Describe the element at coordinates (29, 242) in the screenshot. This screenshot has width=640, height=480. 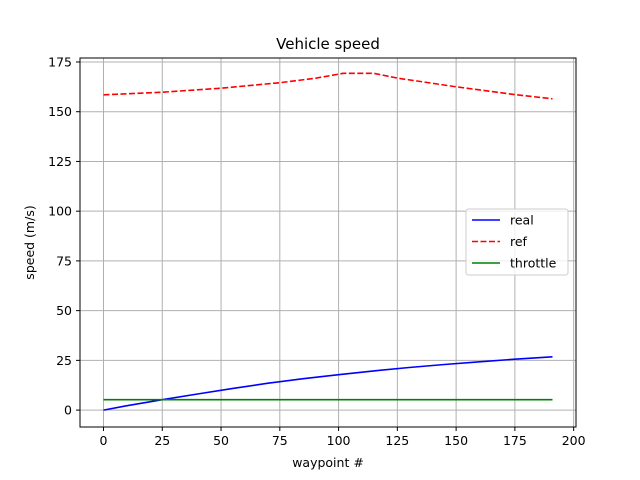
I see `y-axis-label: speed (m/s)` at that location.